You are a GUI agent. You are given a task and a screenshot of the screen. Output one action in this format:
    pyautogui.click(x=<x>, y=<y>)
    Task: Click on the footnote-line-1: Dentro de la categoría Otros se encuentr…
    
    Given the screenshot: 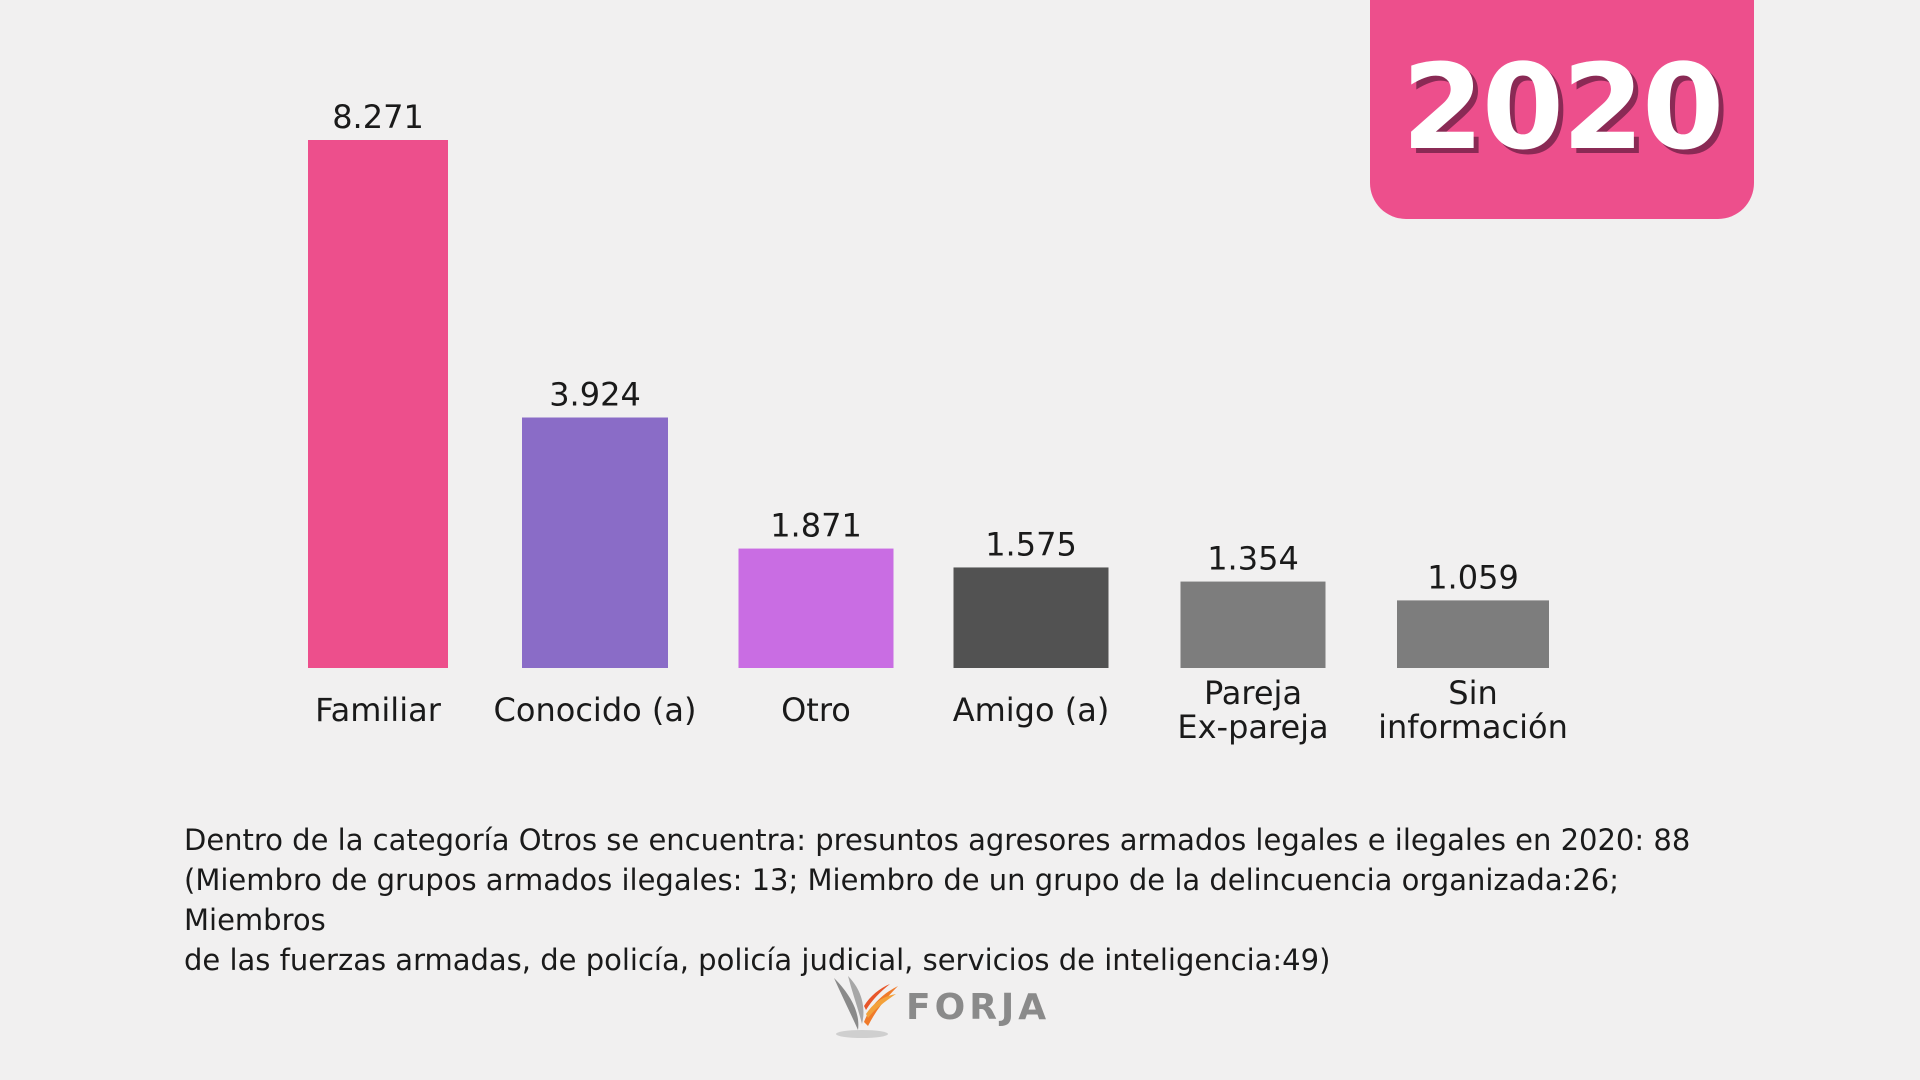 What is the action you would take?
    pyautogui.click(x=937, y=840)
    